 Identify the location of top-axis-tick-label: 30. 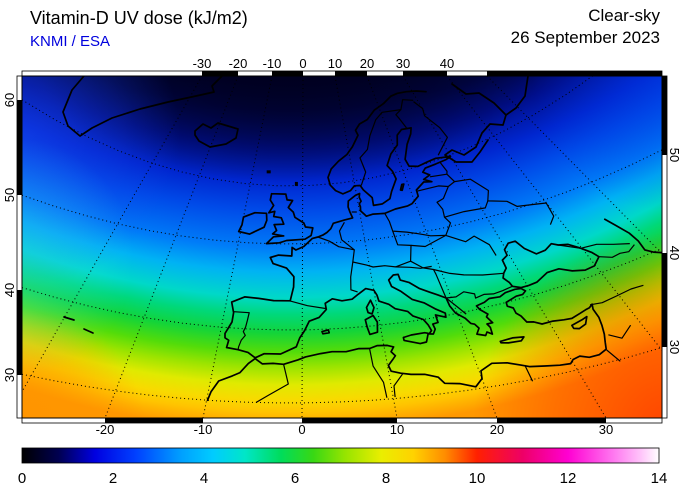
(403, 63).